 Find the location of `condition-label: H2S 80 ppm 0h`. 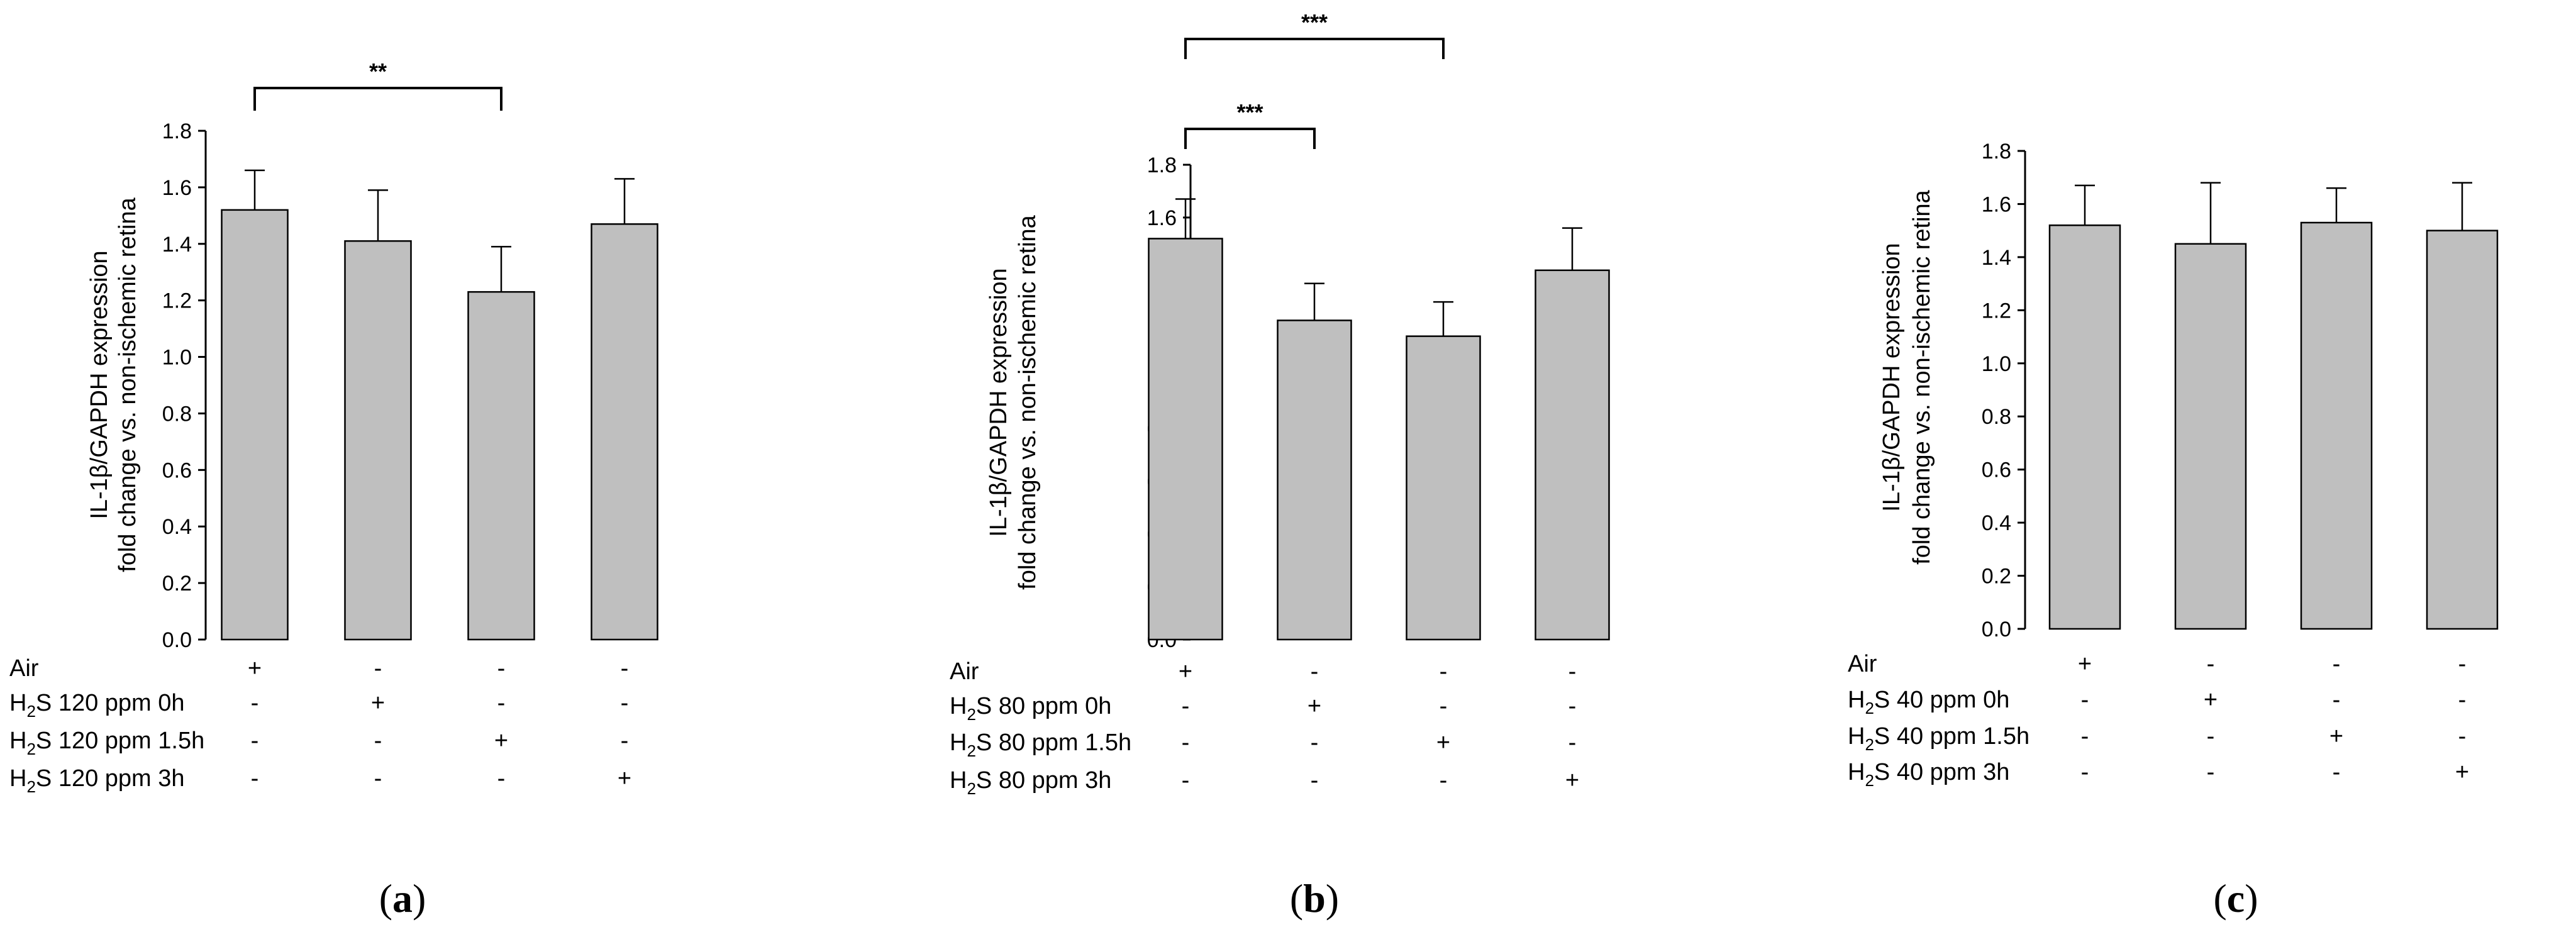

condition-label: H2S 80 ppm 0h is located at coordinates (1030, 708).